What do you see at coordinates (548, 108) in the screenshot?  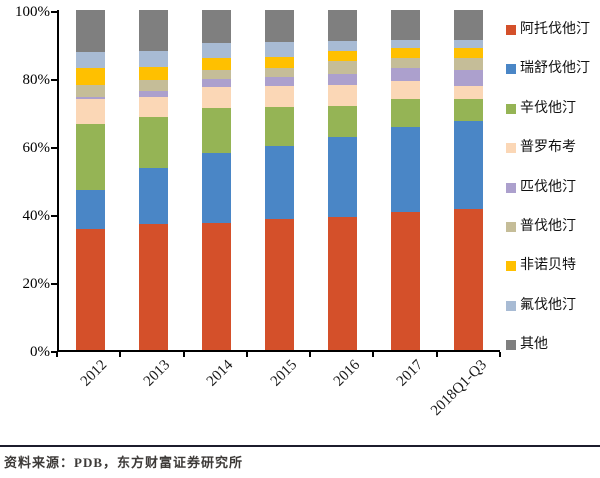 I see `legend-label: 辛伐他汀` at bounding box center [548, 108].